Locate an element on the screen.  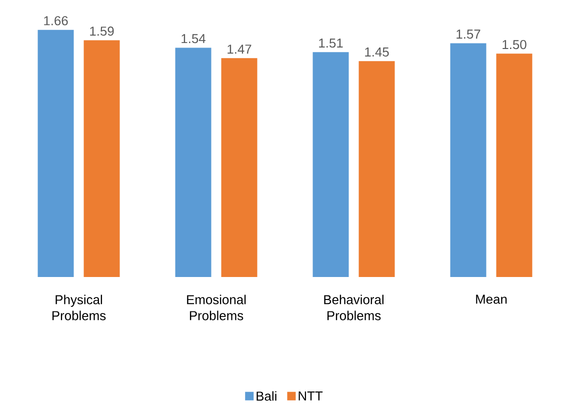
x-tick-label: Physical Problems is located at coordinates (79, 307).